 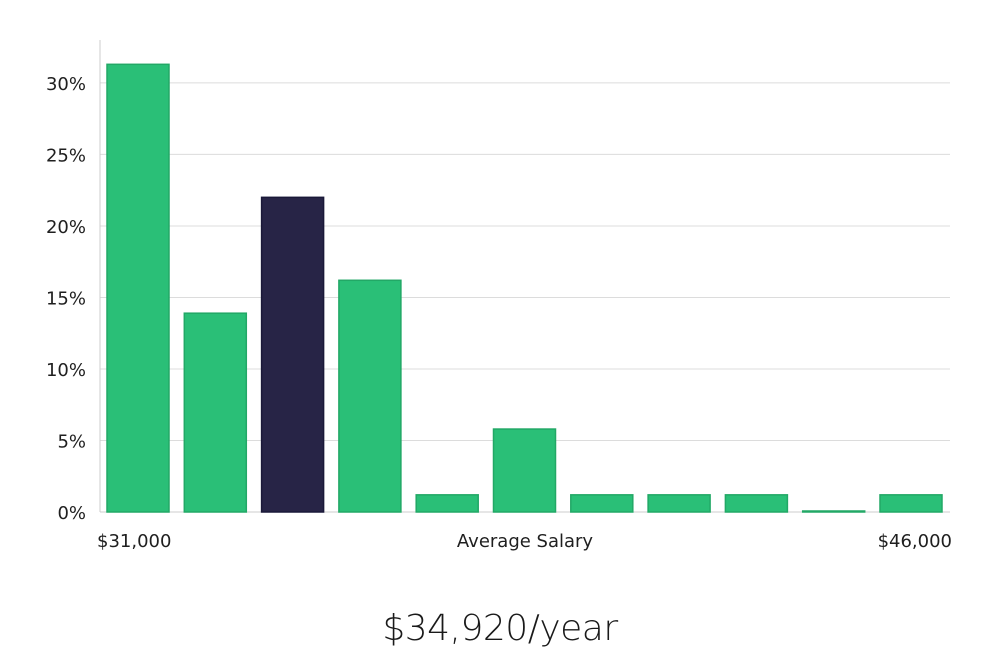 What do you see at coordinates (66, 370) in the screenshot?
I see `y-tick-label: 10%` at bounding box center [66, 370].